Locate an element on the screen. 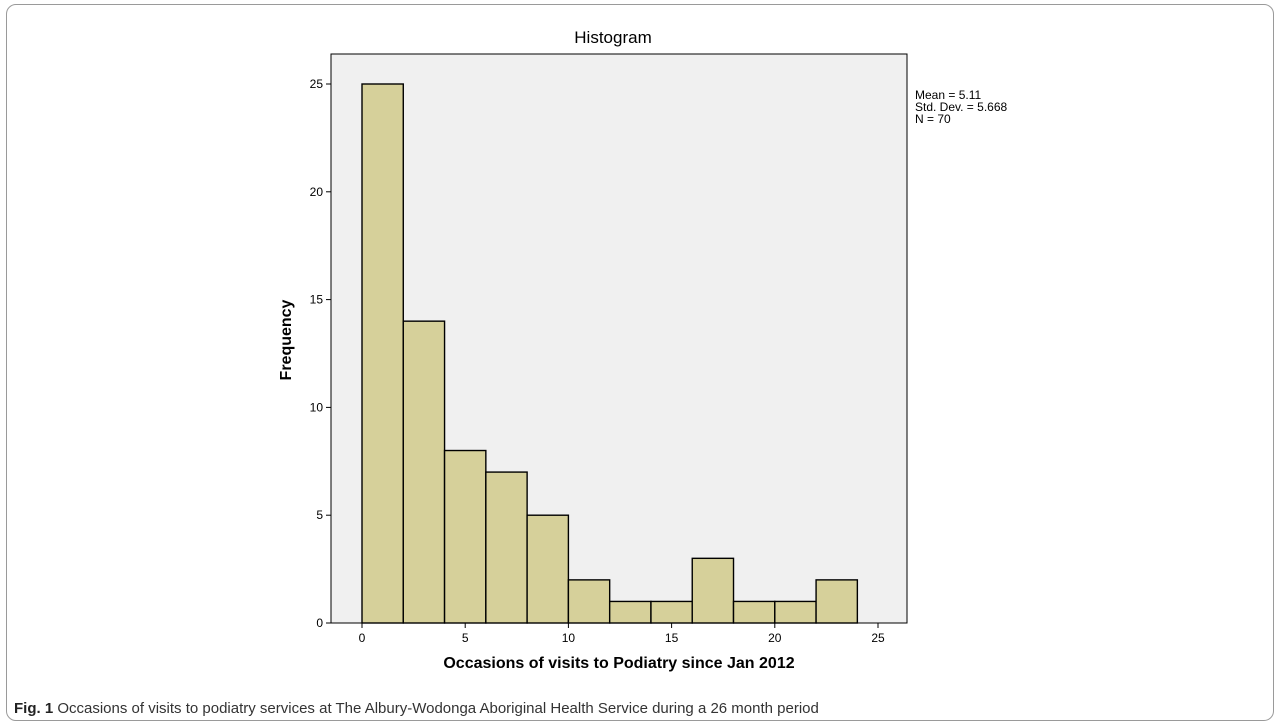 This screenshot has width=1282, height=727. x-tick-label: 10 is located at coordinates (569, 638).